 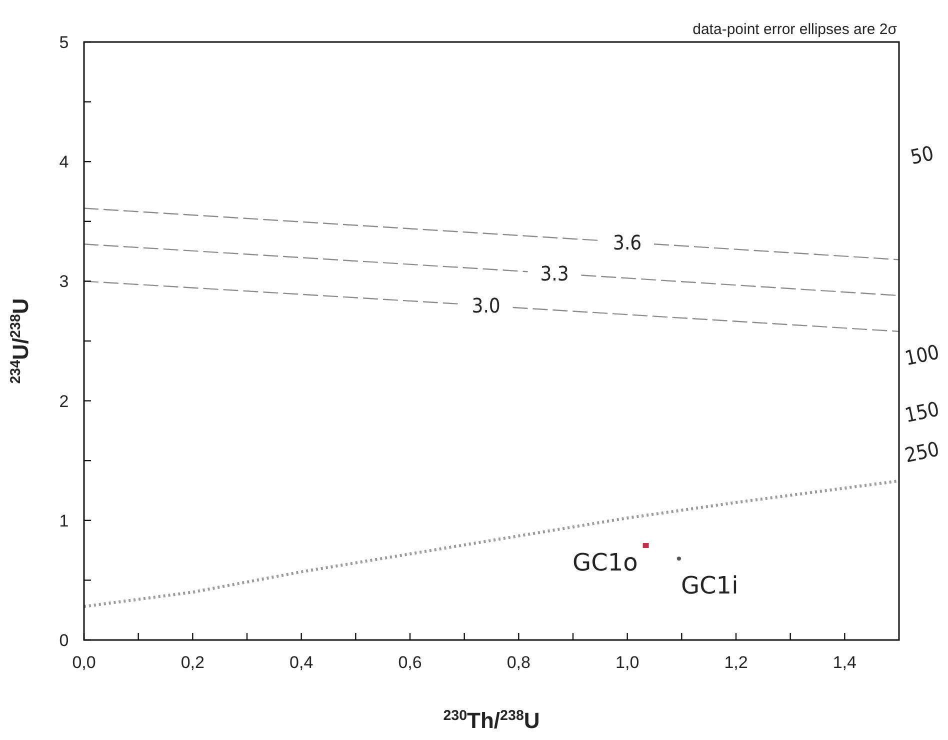 What do you see at coordinates (922, 412) in the screenshot?
I see `text: 150` at bounding box center [922, 412].